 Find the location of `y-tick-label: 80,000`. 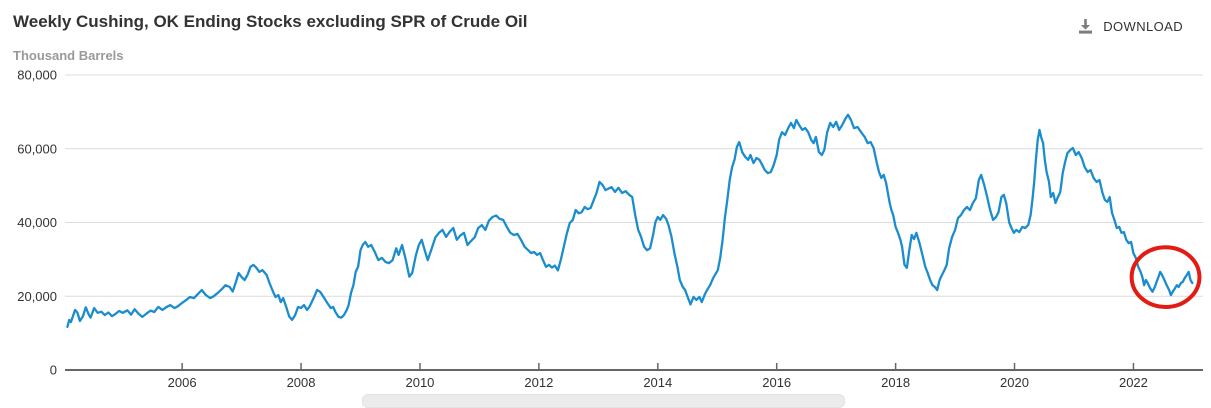

y-tick-label: 80,000 is located at coordinates (37, 75).